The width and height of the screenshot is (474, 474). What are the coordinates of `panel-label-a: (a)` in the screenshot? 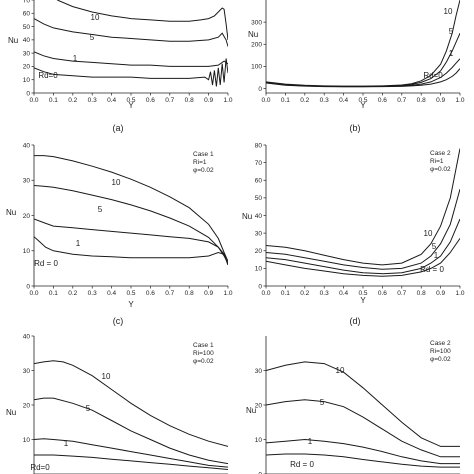 It's located at (118, 128).